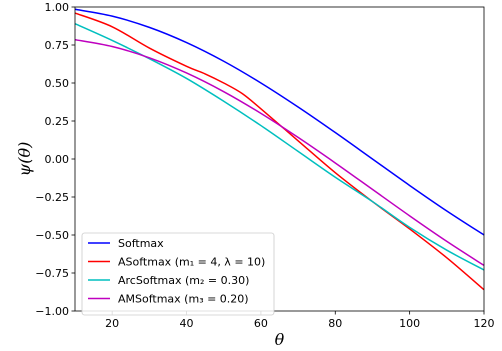 The height and width of the screenshot is (351, 502). I want to click on x-axis-label: θ, so click(280, 339).